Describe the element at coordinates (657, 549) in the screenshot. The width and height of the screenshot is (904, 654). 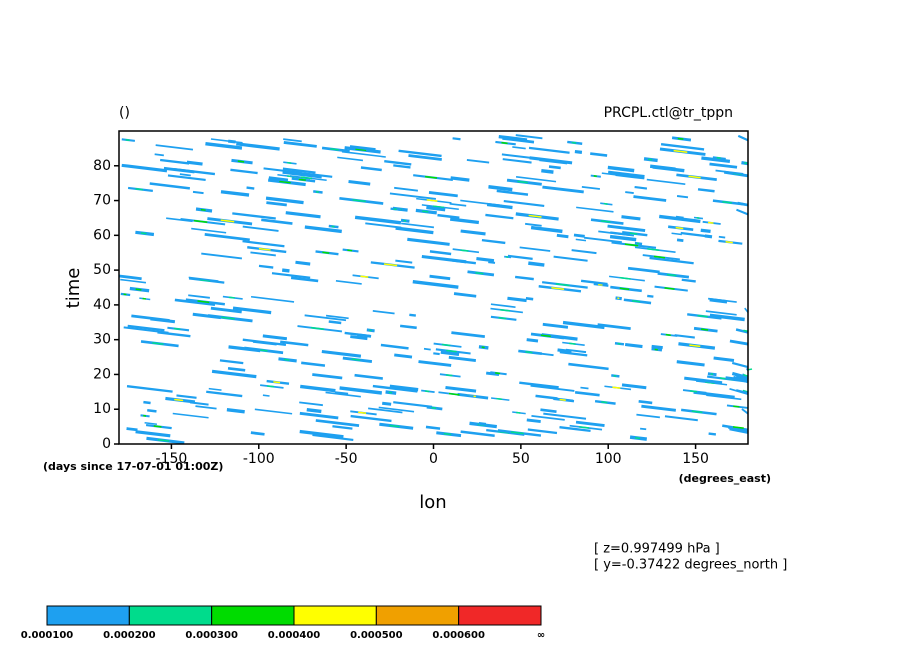
I see `annotation: [ z=0.997499 hPa ]` at that location.